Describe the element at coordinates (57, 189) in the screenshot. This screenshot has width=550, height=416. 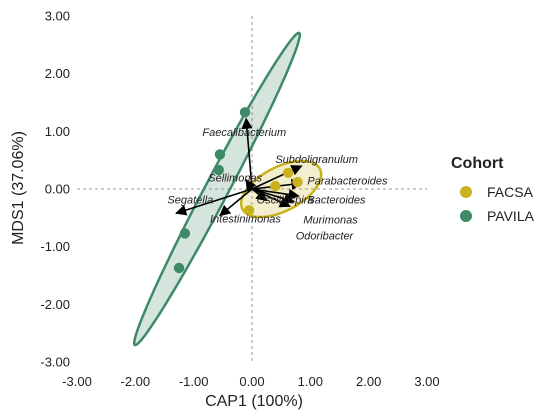
I see `y-tick-label: 0.00` at that location.